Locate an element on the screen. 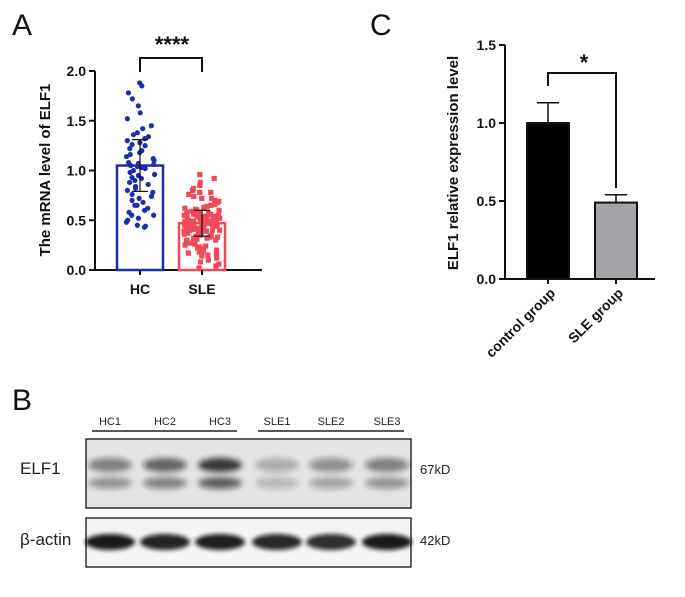 This screenshot has width=685, height=597. blot-lane-label: SLE3 is located at coordinates (387, 422).